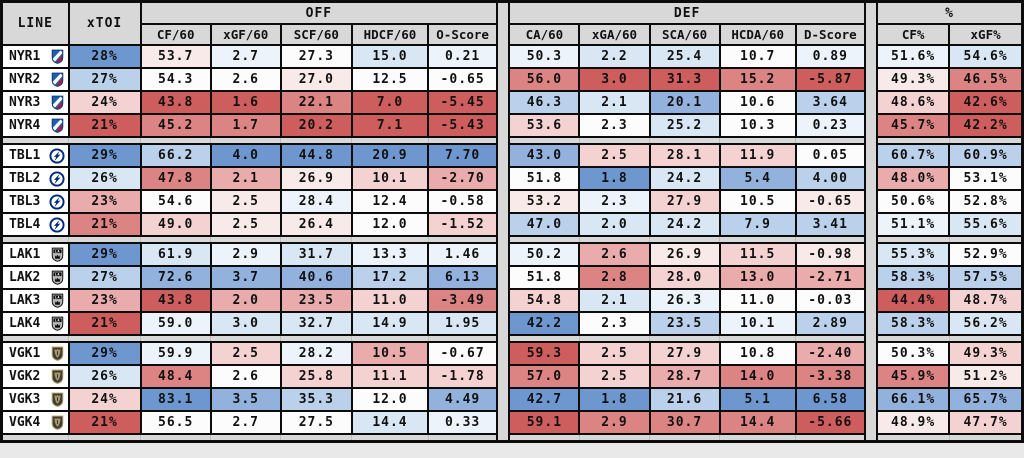 This screenshot has width=1024, height=458. What do you see at coordinates (913, 224) in the screenshot?
I see `pct-stat-cell: 51.1%` at bounding box center [913, 224].